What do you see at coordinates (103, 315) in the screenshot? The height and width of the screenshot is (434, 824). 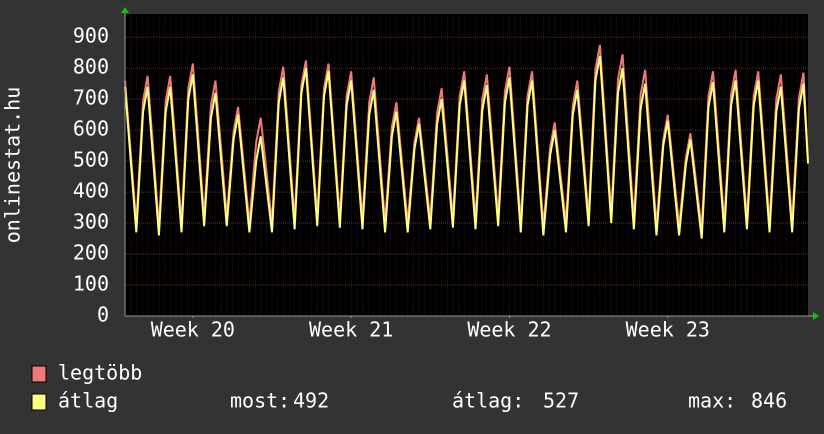 I see `y-tick-label: 0` at bounding box center [103, 315].